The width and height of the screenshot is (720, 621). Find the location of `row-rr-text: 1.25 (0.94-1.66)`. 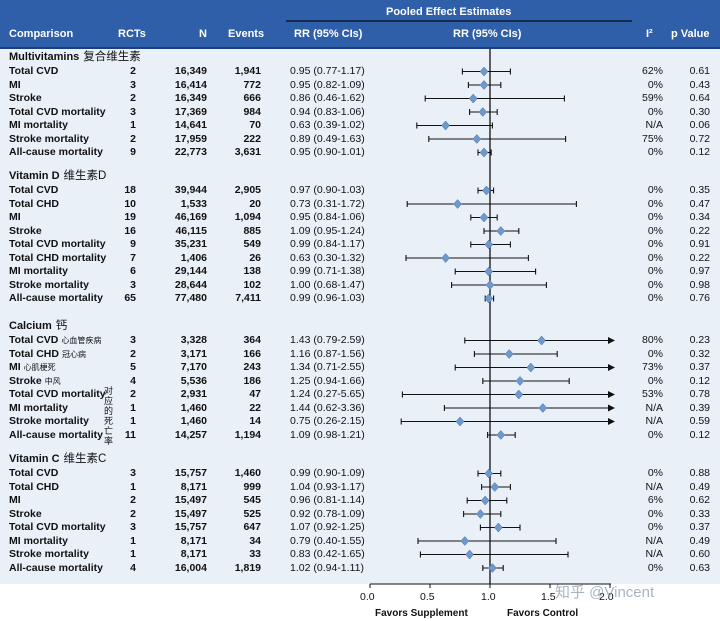

row-rr-text: 1.25 (0.94-1.66) is located at coordinates (327, 380).